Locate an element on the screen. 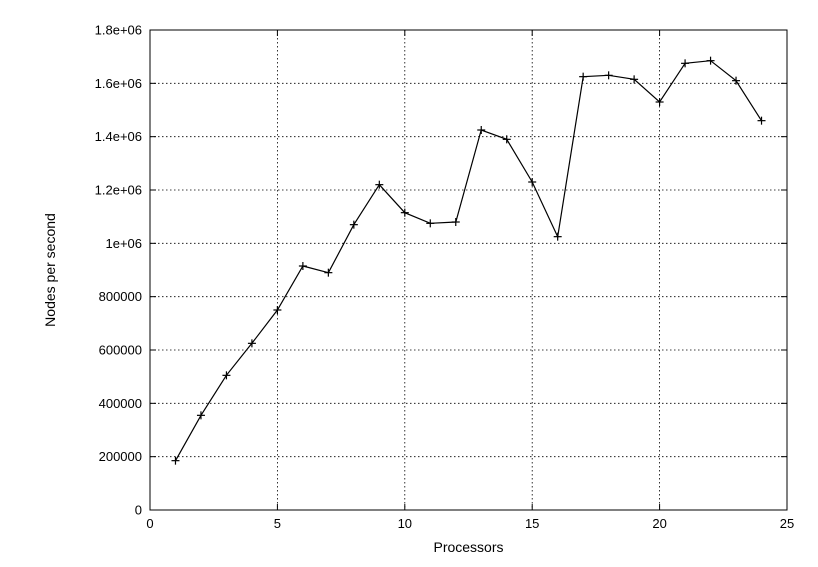 This screenshot has height=567, width=818. y-tick-label: 1.4e+06 is located at coordinates (118, 136).